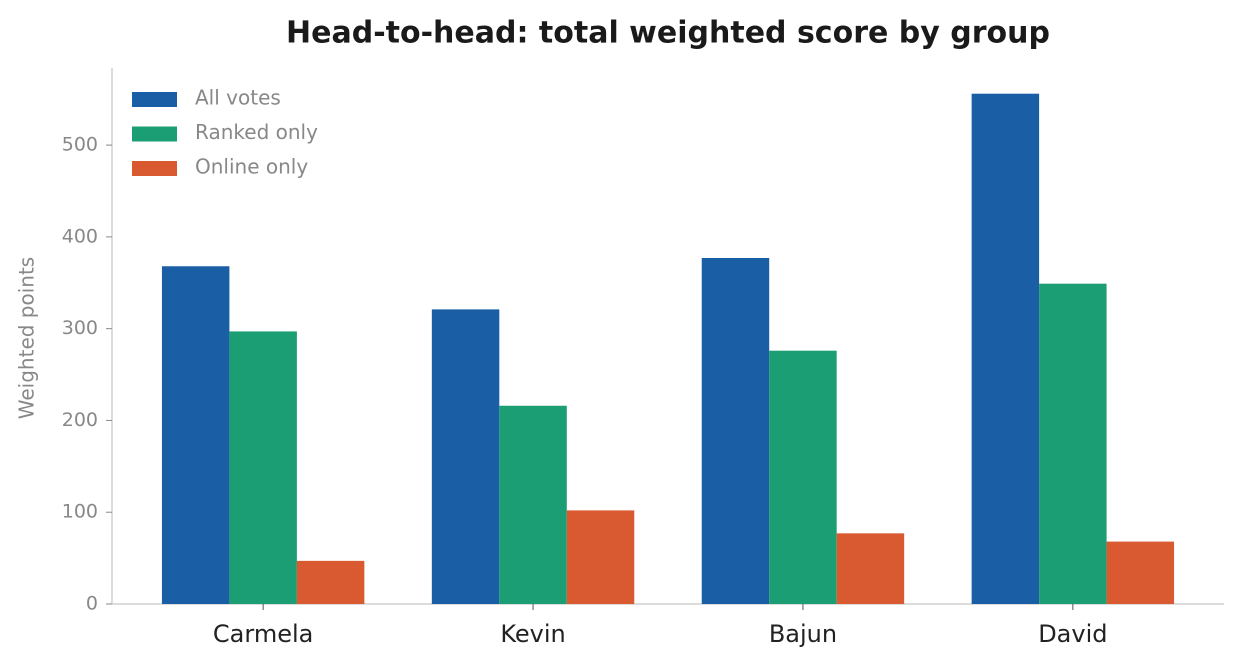 The width and height of the screenshot is (1241, 667). What do you see at coordinates (251, 167) in the screenshot?
I see `legend-label: Online only` at bounding box center [251, 167].